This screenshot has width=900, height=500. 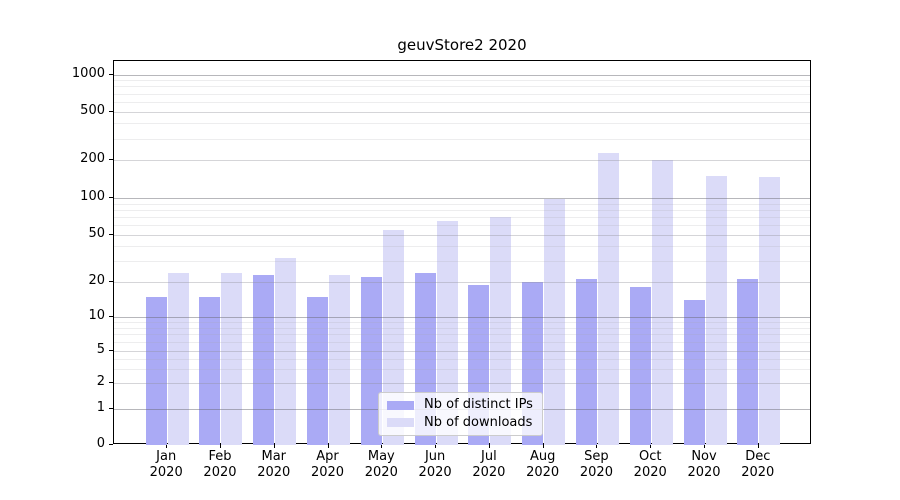 I want to click on y-tick-label: 10, so click(x=96, y=315).